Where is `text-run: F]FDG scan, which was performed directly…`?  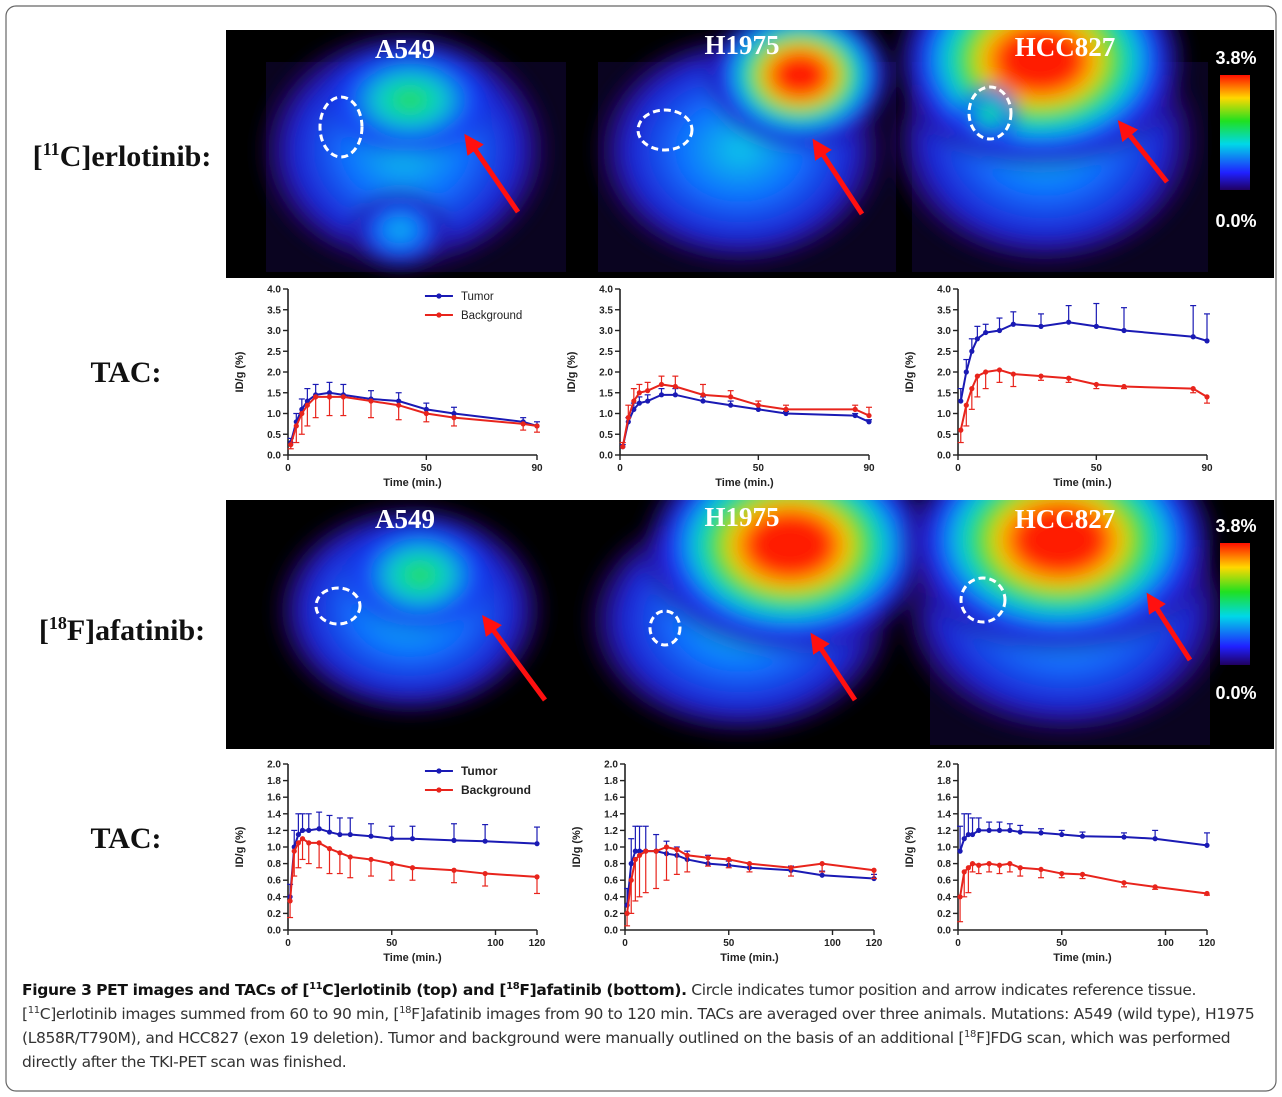 text-run: F]FDG scan, which was performed directly… is located at coordinates (626, 1050).